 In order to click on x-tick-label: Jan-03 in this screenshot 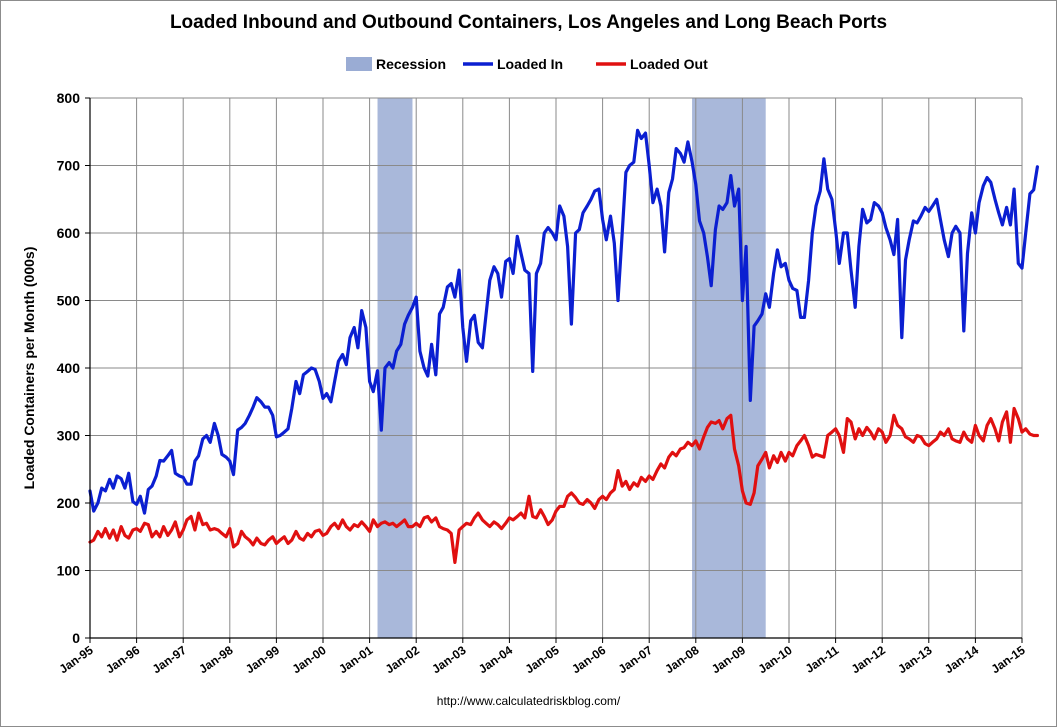, I will do `click(448, 659)`.